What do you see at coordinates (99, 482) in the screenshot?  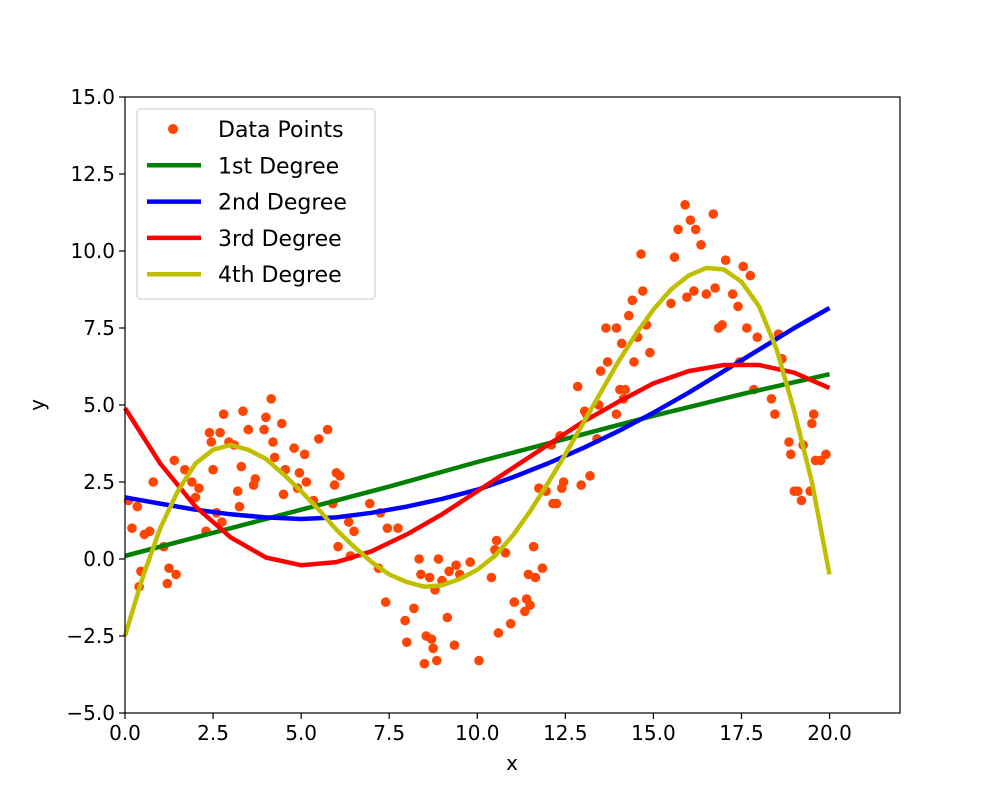 I see `y-tick-label: 2.5` at bounding box center [99, 482].